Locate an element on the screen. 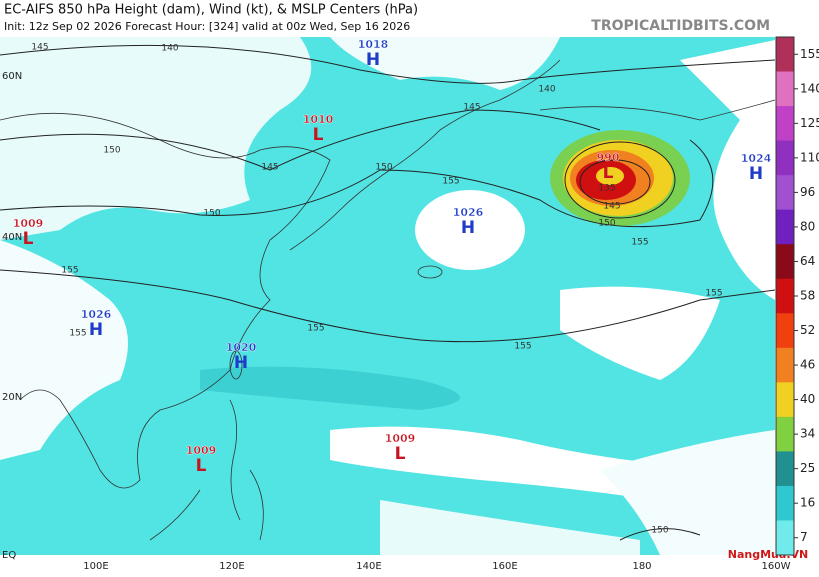 This screenshot has width=819, height=577. watermark: TROPICALTIDBITS.COM is located at coordinates (680, 26).